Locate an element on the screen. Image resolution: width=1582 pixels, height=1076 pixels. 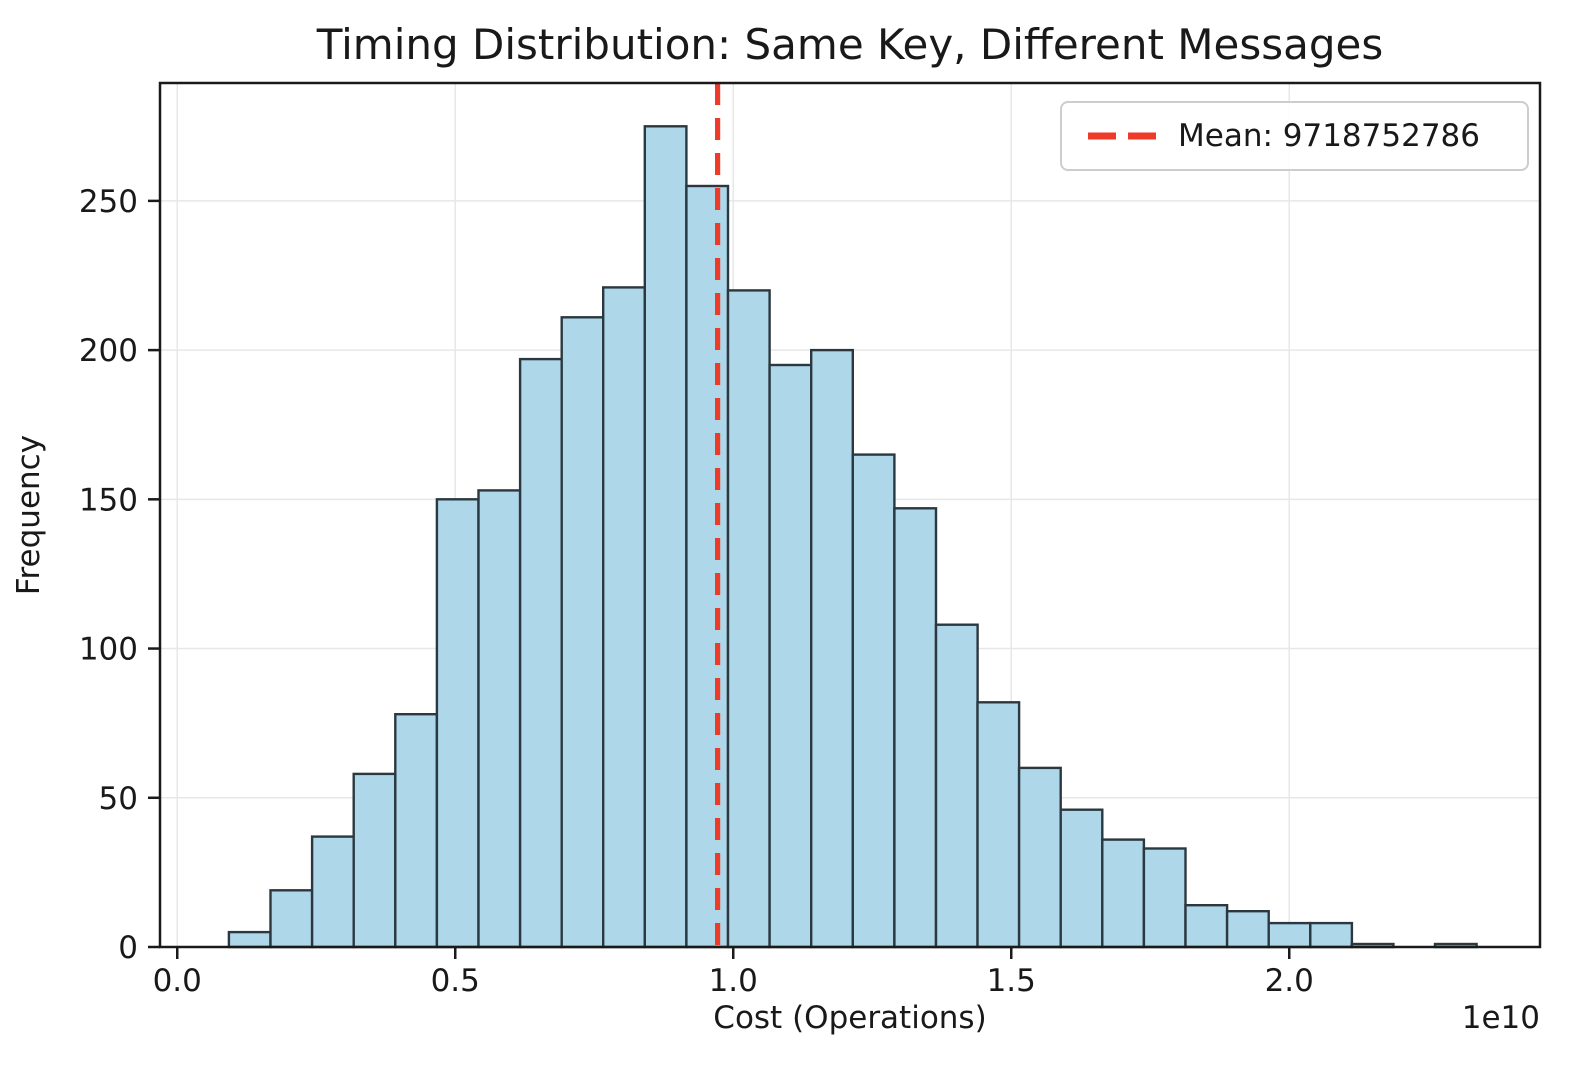
x-tick-label: 1.0 is located at coordinates (733, 981).